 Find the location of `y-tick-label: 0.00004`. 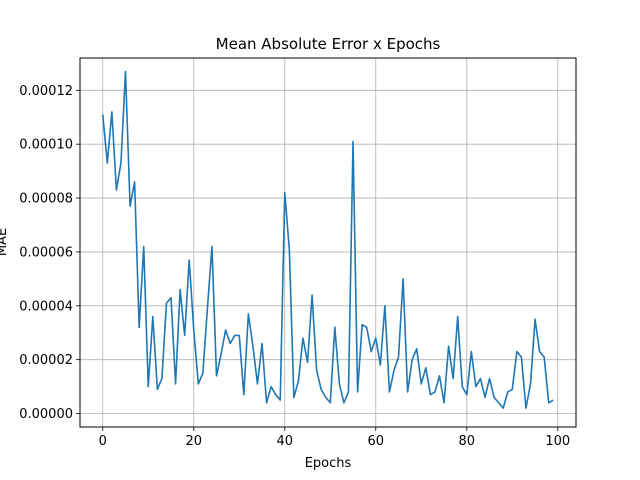

y-tick-label: 0.00004 is located at coordinates (46, 306).